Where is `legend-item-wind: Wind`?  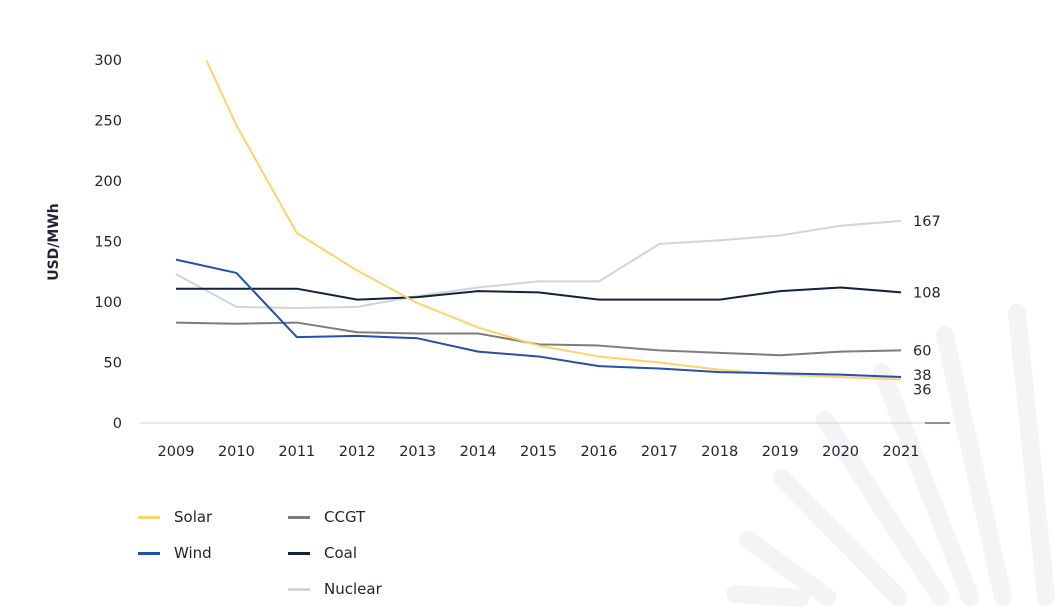 legend-item-wind: Wind is located at coordinates (175, 553).